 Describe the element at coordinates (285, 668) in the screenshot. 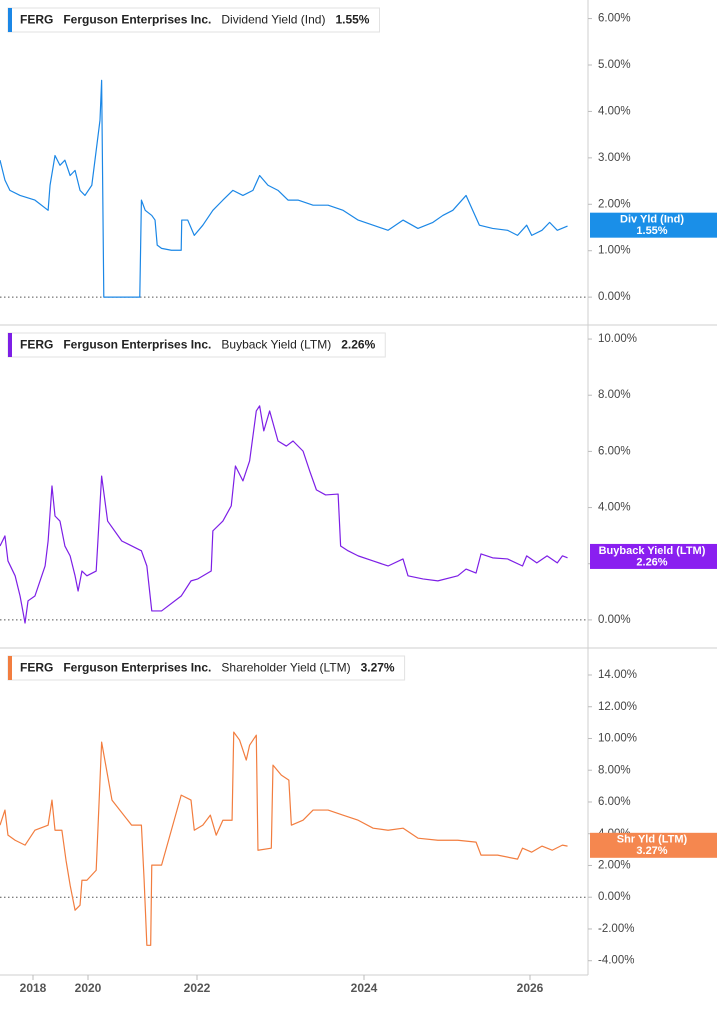

I see `legend-series-name: Shareholder Yield (LTM)` at that location.